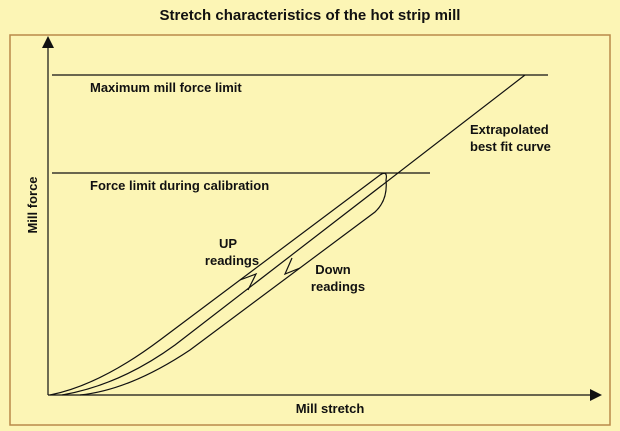 This screenshot has height=431, width=620. Describe the element at coordinates (48, 42) in the screenshot. I see `y-arrow` at that location.